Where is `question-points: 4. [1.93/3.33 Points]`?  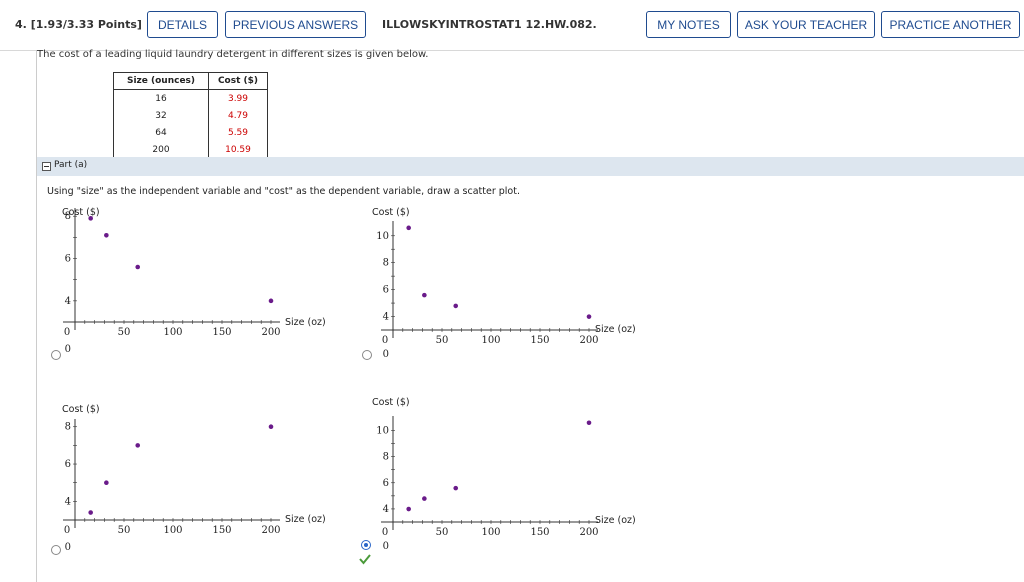
question-points: 4. [1.93/3.33 Points] is located at coordinates (78, 24).